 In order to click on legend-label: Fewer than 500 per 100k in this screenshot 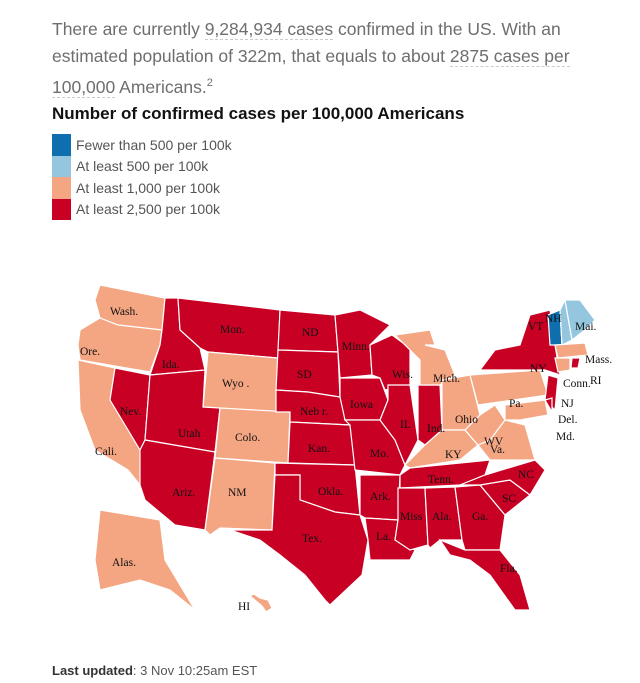, I will do `click(154, 144)`.